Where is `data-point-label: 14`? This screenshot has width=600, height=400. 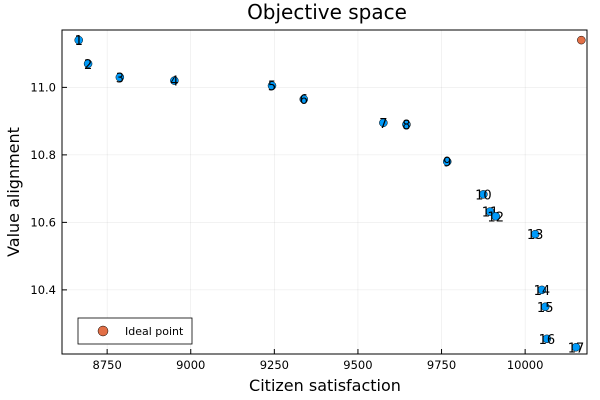
data-point-label: 14 is located at coordinates (542, 291).